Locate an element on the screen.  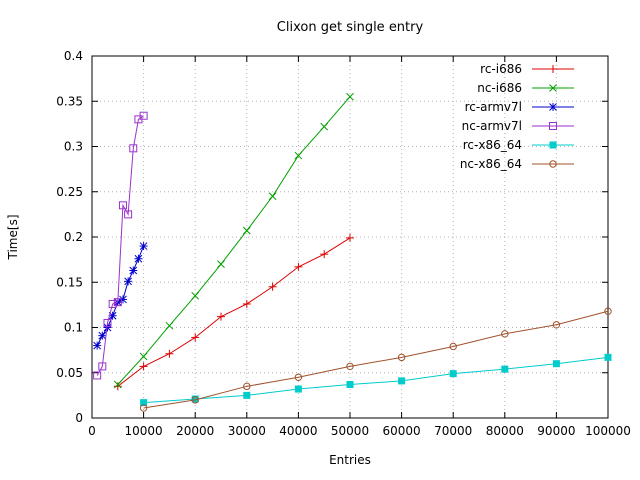
tick-label: 0.3 is located at coordinates (73, 147).